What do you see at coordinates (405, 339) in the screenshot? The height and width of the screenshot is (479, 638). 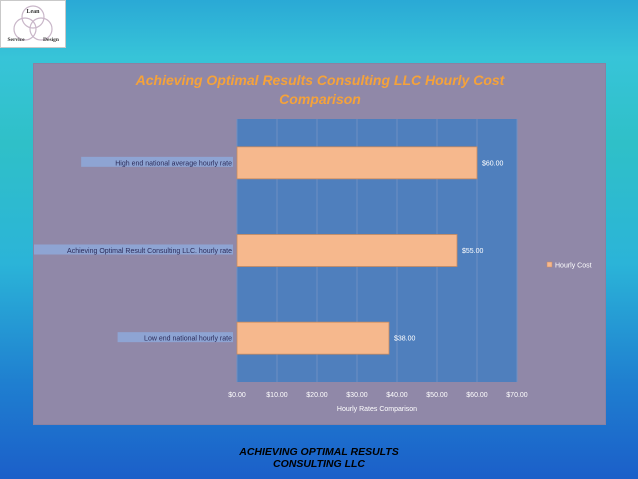 I see `data-label: $38.00` at bounding box center [405, 339].